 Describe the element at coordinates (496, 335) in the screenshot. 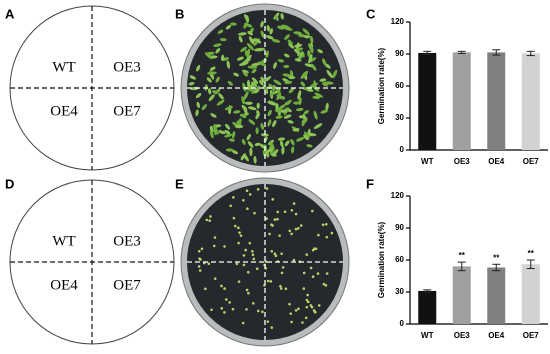

I see `x-tick-label: OE4` at that location.